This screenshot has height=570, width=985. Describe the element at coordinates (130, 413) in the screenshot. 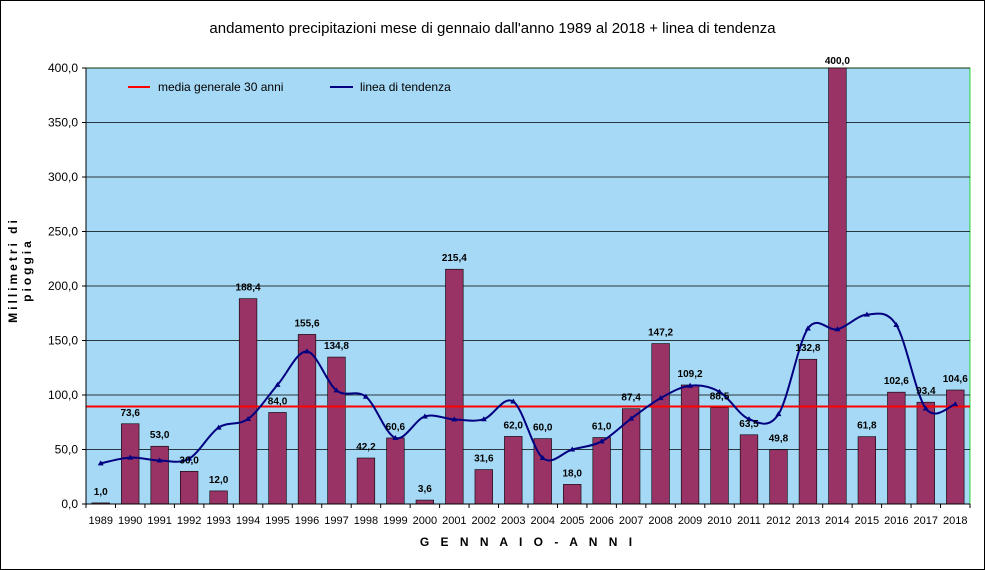

I see `data-label: 73,6` at that location.